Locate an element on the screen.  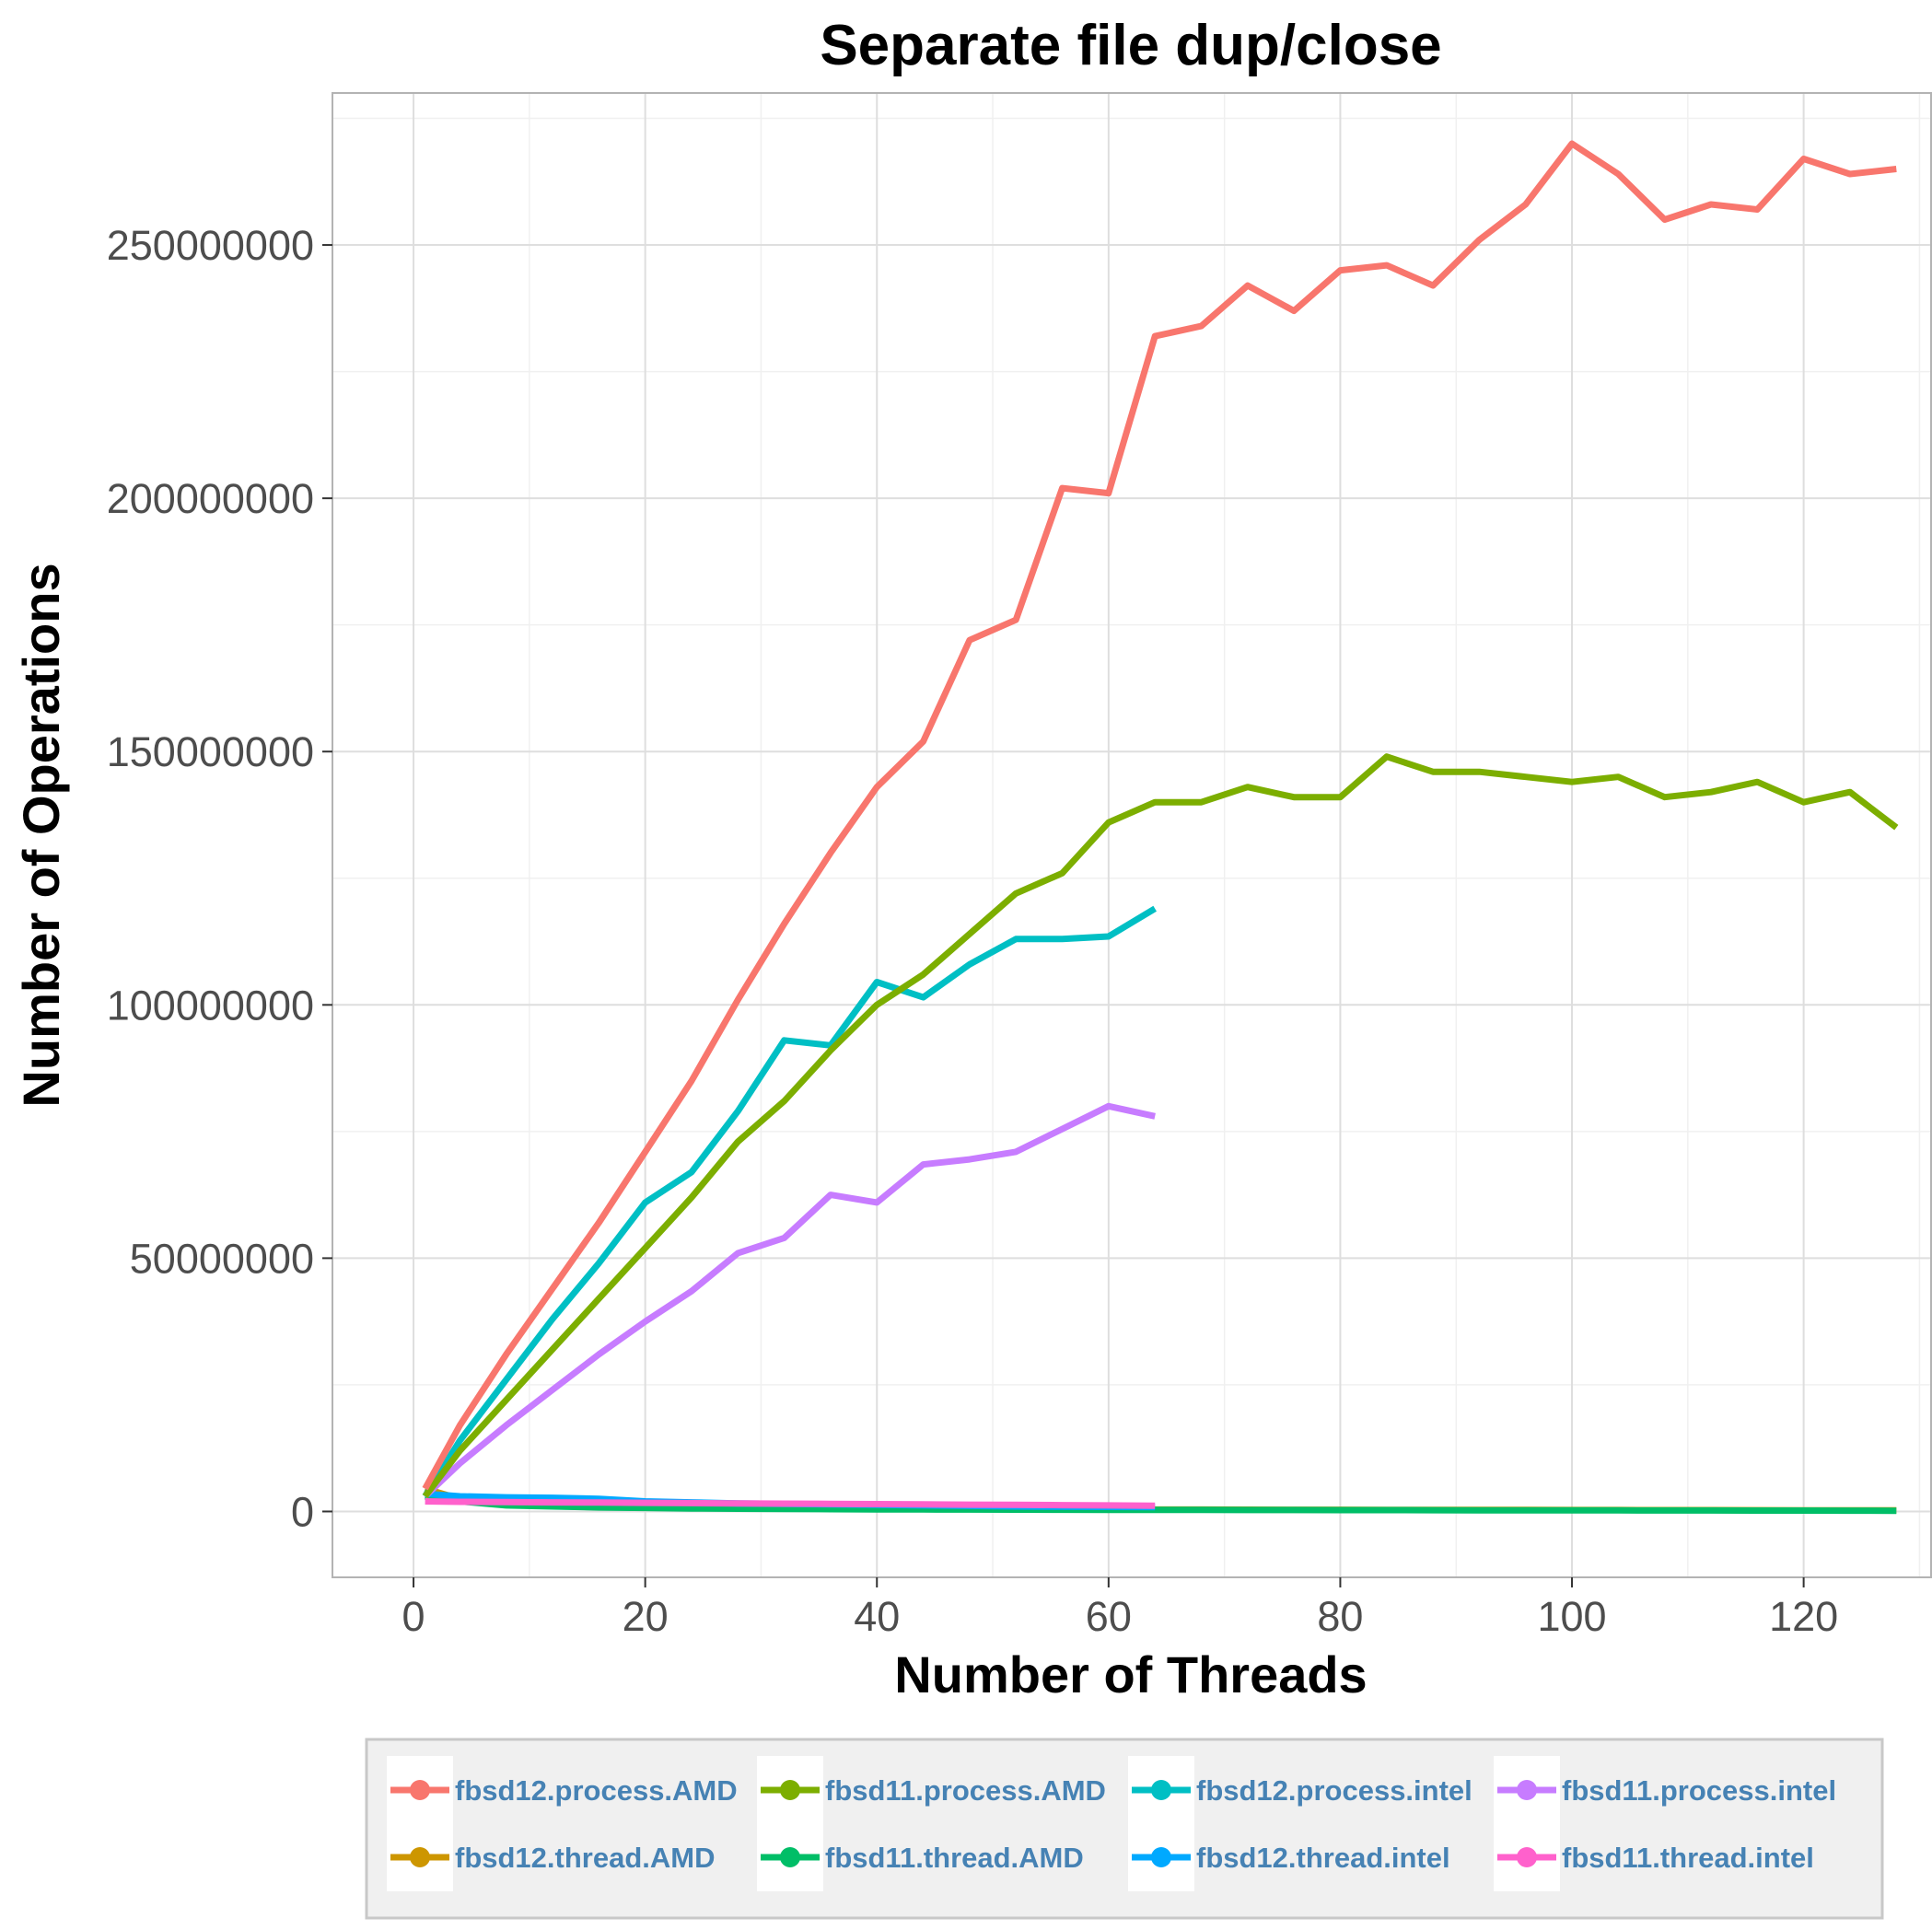
y-tick-label: 0 is located at coordinates (302, 1511).